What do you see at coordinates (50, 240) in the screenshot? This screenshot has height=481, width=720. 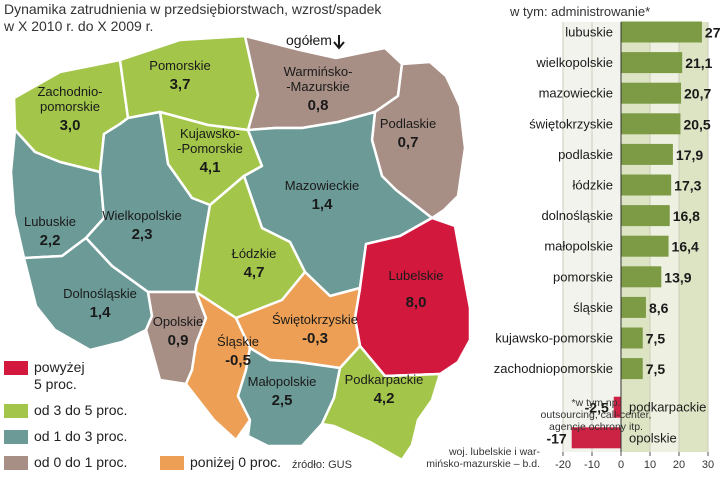 I see `region-value: 2,2` at bounding box center [50, 240].